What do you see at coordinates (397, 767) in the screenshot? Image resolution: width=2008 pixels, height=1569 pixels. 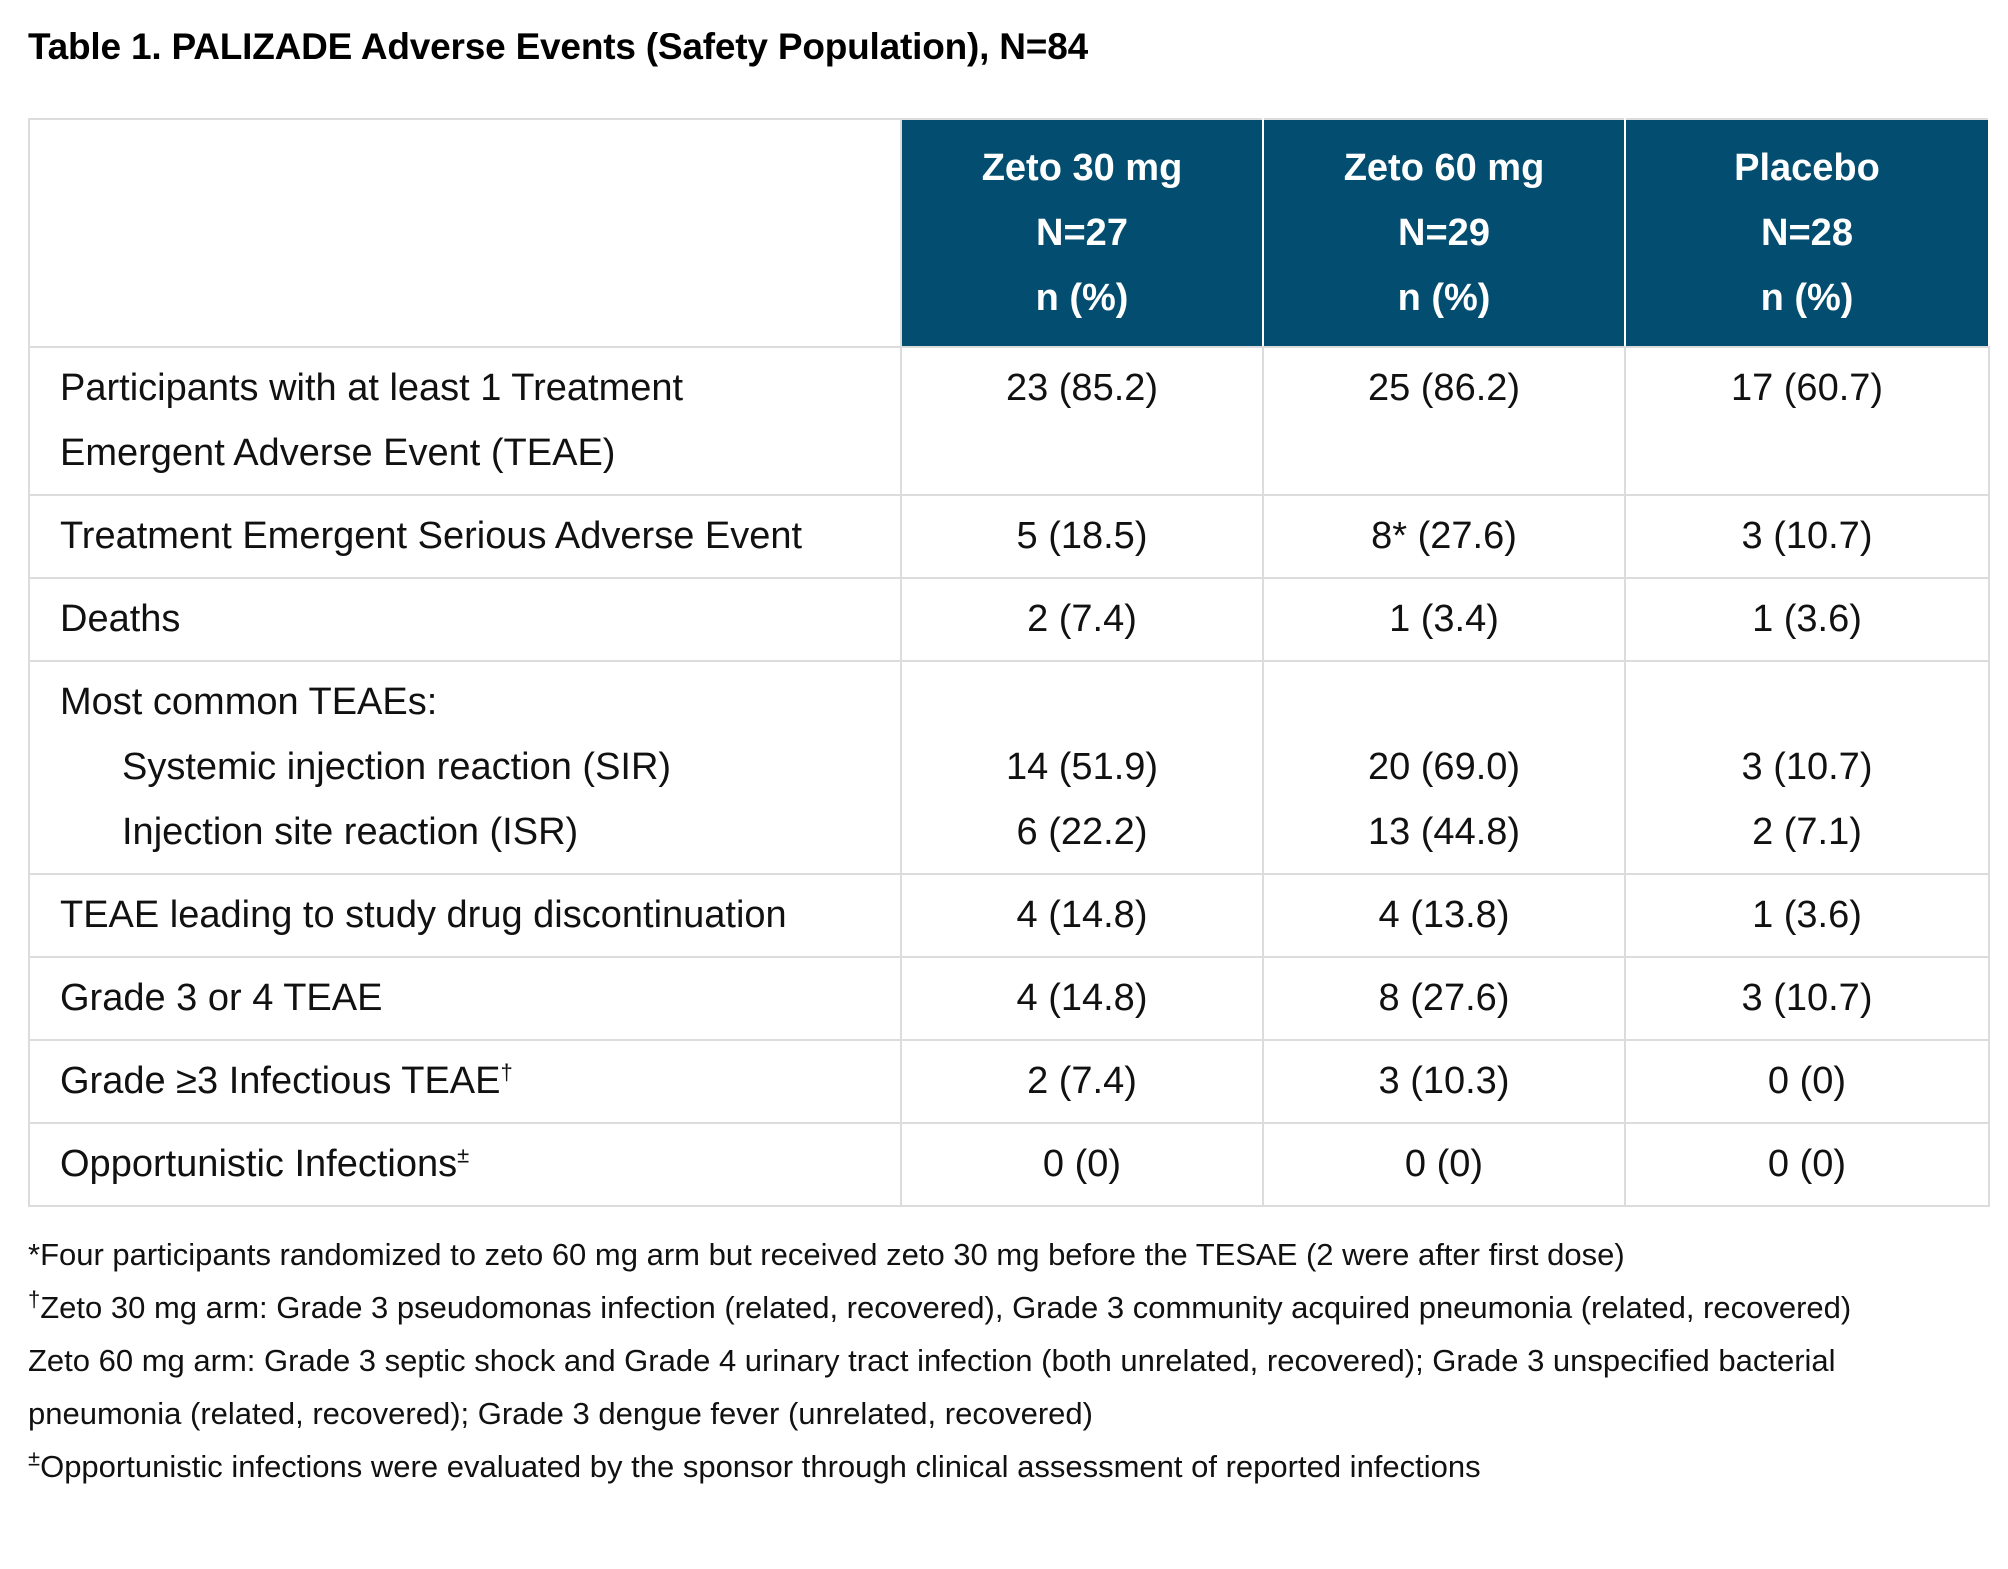 I see `subrow-label-sir: Systemic injection reaction (SIR)` at bounding box center [397, 767].